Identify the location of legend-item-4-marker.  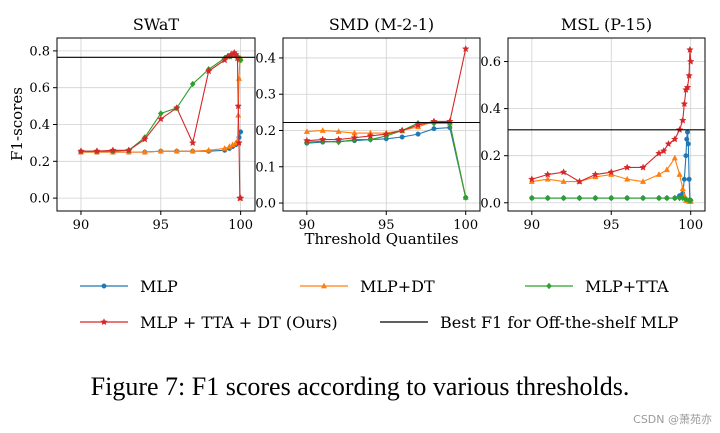
(104, 322).